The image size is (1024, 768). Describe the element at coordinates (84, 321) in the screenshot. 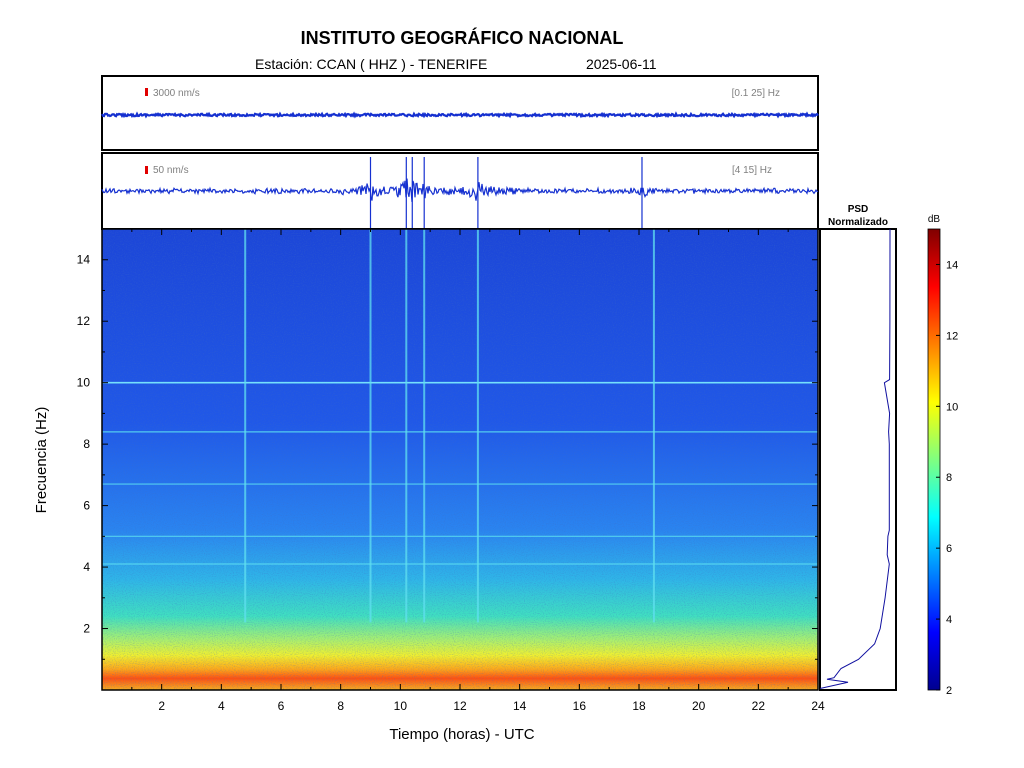

I see `y-tick-label: 12` at that location.